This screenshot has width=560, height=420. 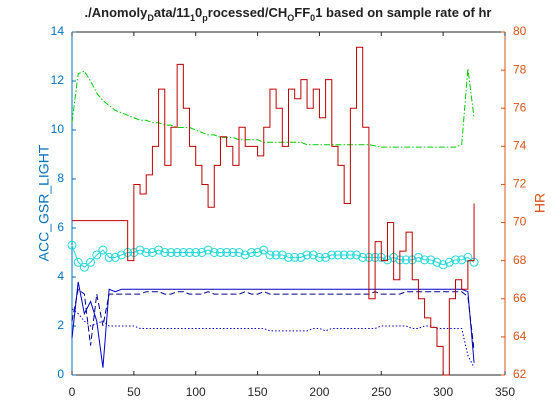 What do you see at coordinates (60, 178) in the screenshot?
I see `y-tick-label: 8` at bounding box center [60, 178].